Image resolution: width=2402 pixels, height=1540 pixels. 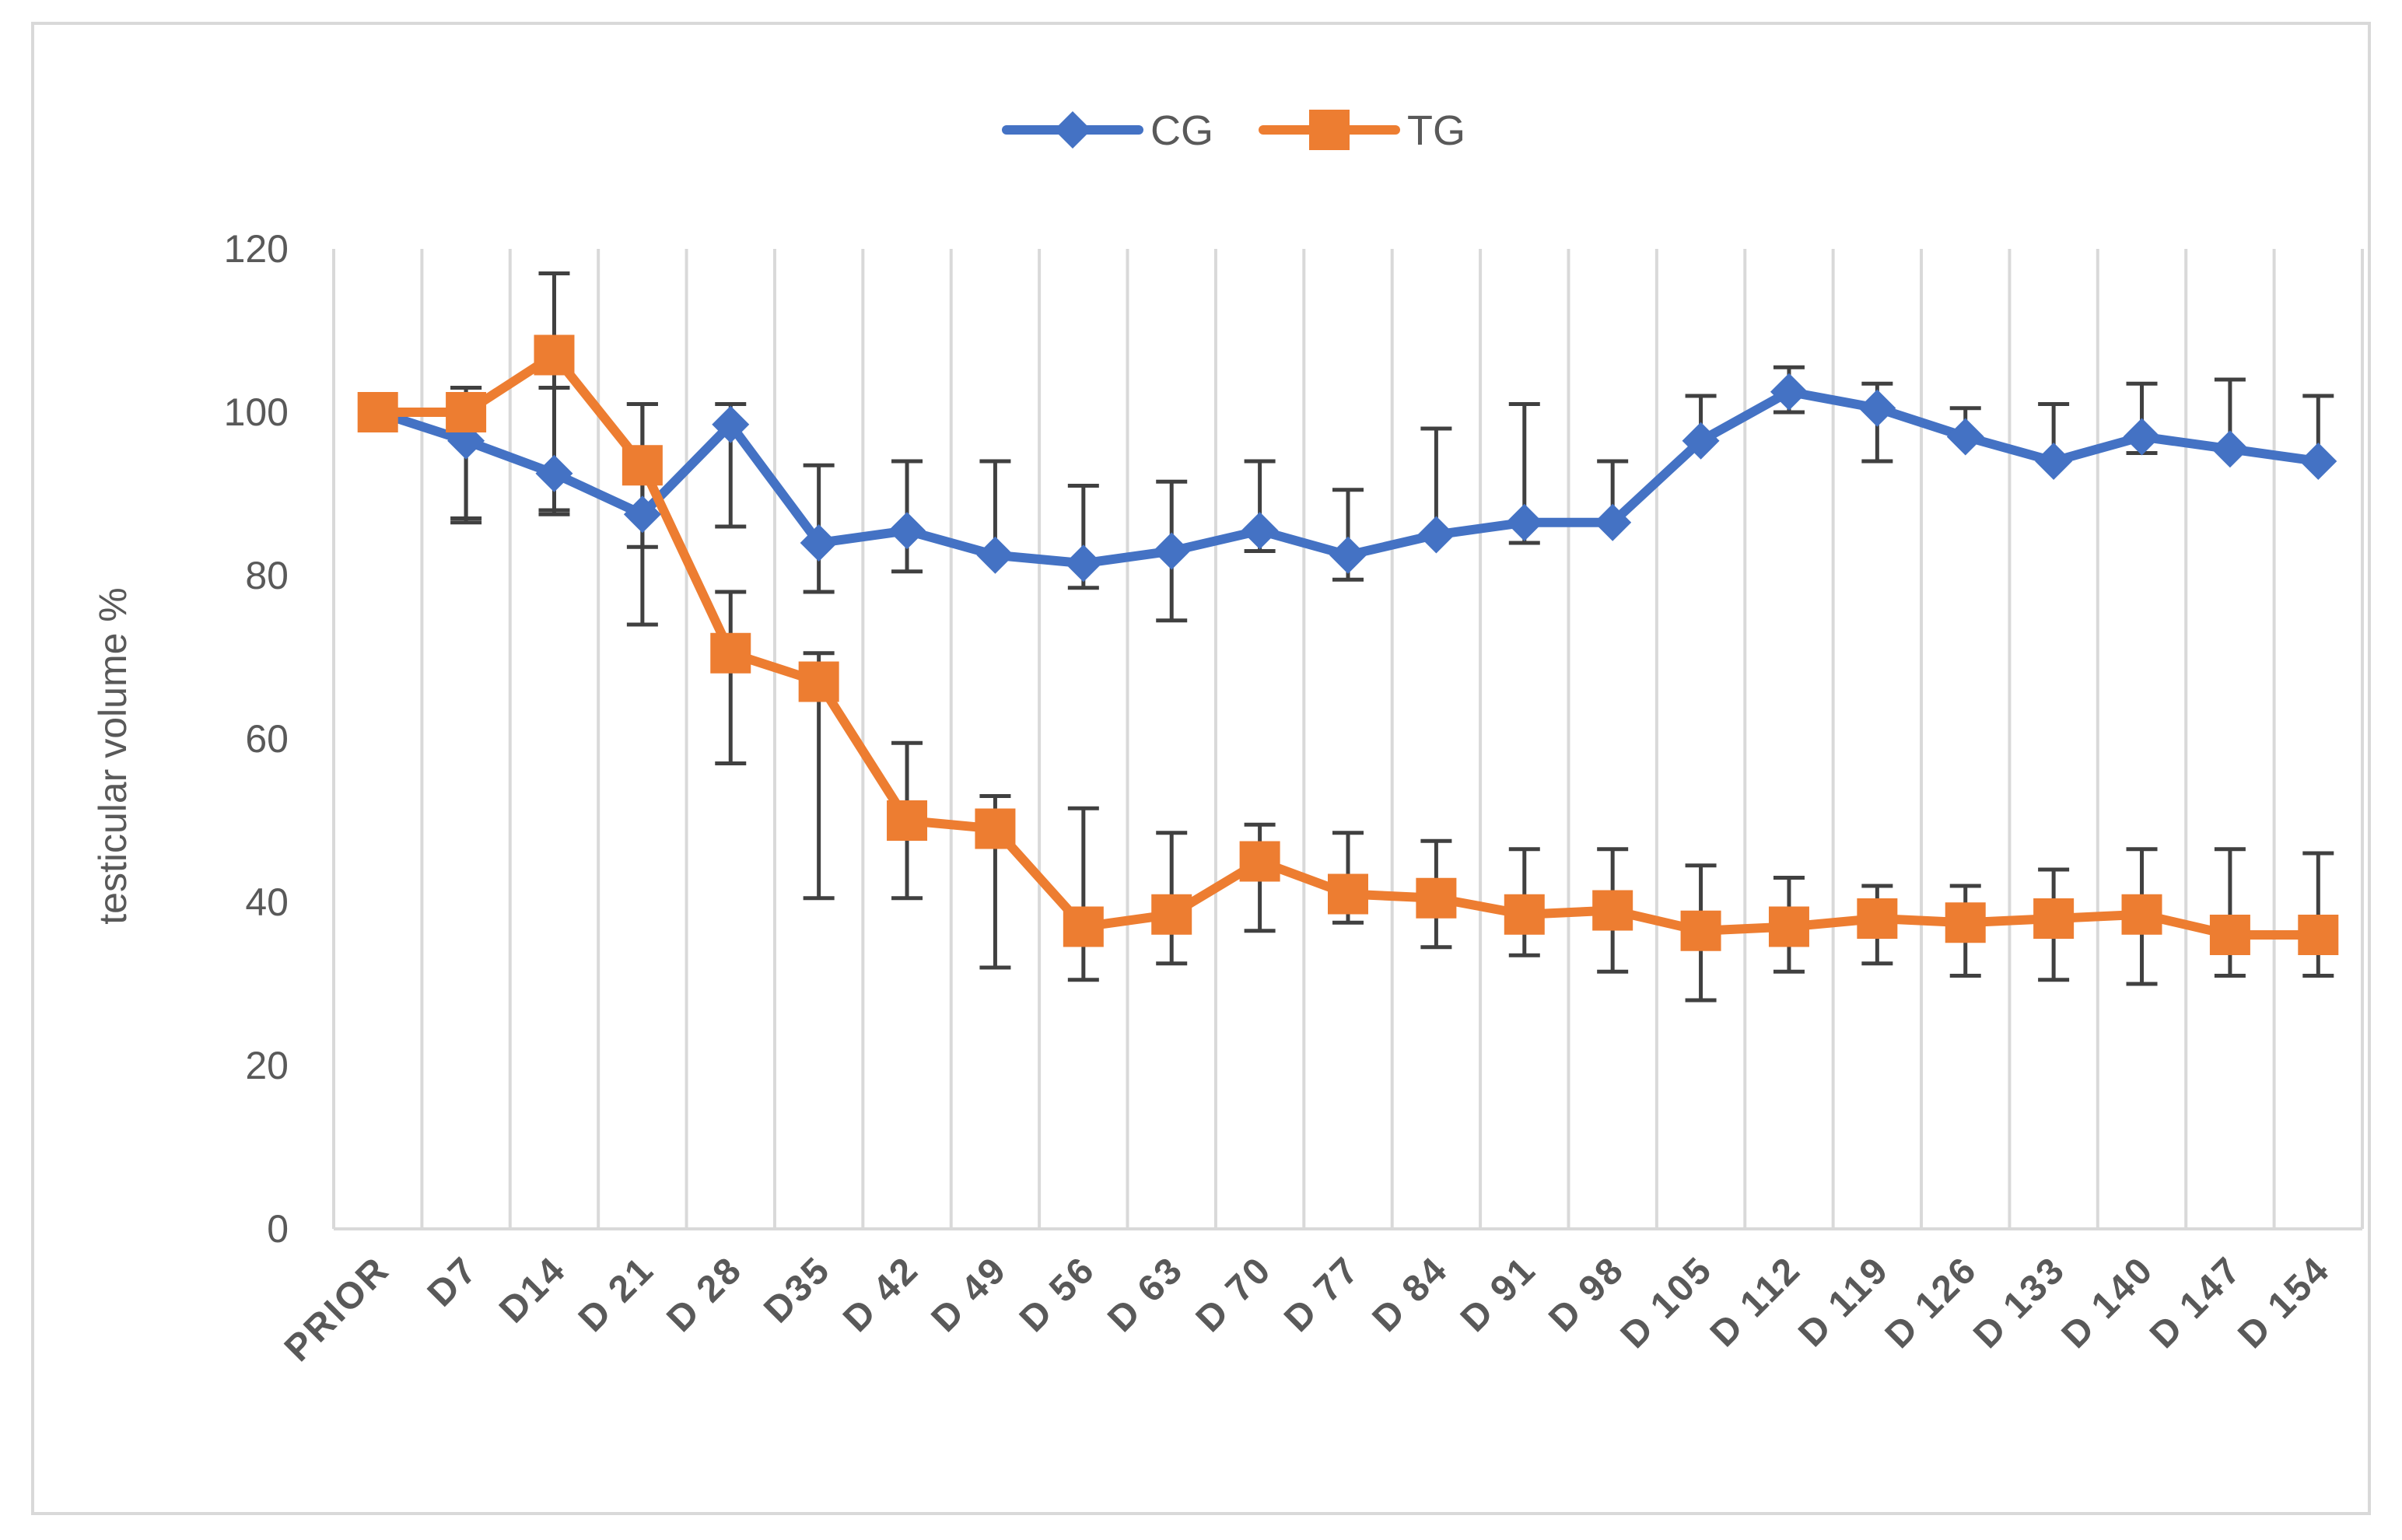 What do you see at coordinates (1146, 1294) in the screenshot?
I see `x-tick-label: D 63` at bounding box center [1146, 1294].